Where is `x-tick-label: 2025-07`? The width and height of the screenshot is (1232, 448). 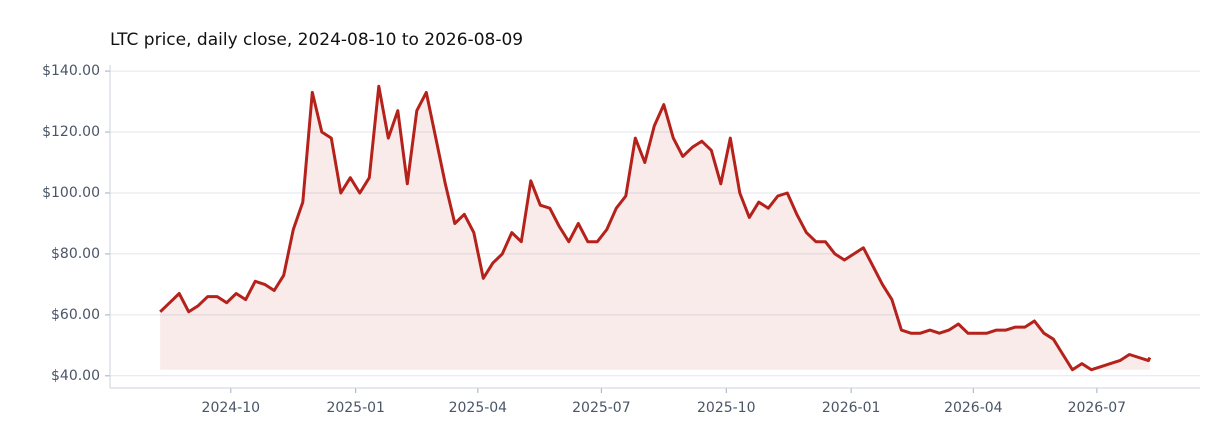
x-tick-label: 2025-07 is located at coordinates (601, 408).